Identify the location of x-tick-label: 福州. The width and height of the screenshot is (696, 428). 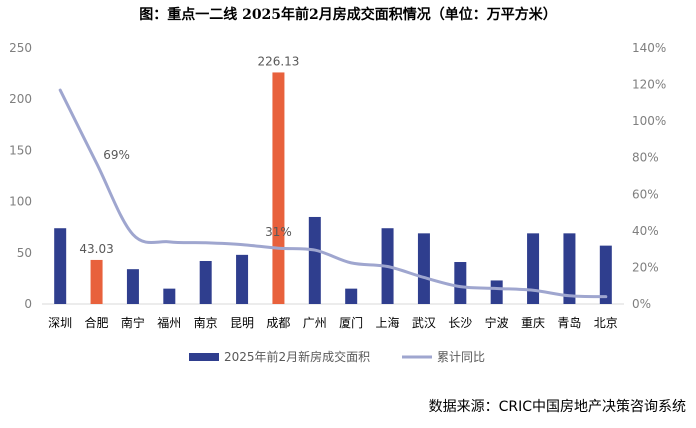
(169, 322).